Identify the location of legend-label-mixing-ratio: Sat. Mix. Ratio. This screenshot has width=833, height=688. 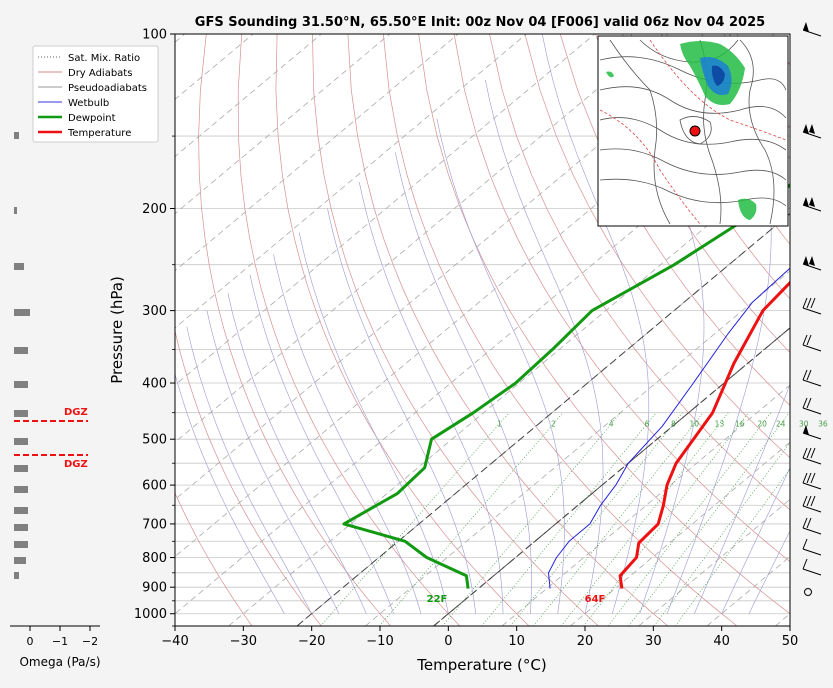
(104, 58).